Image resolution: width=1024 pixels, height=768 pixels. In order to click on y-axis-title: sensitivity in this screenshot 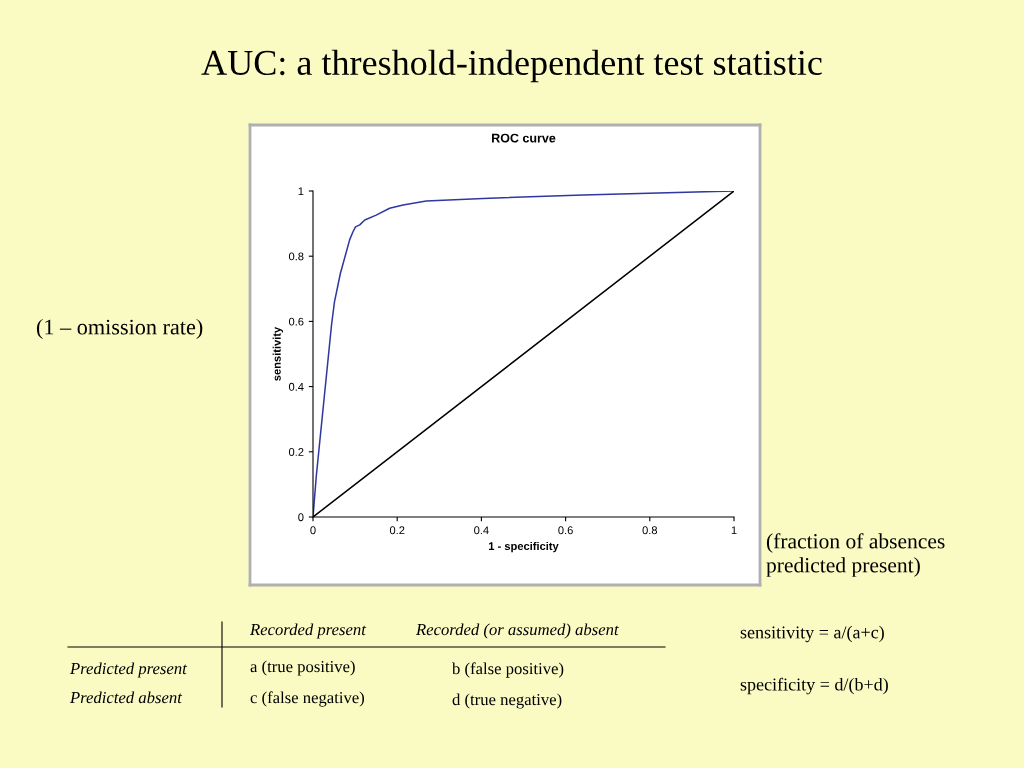, I will do `click(277, 353)`.